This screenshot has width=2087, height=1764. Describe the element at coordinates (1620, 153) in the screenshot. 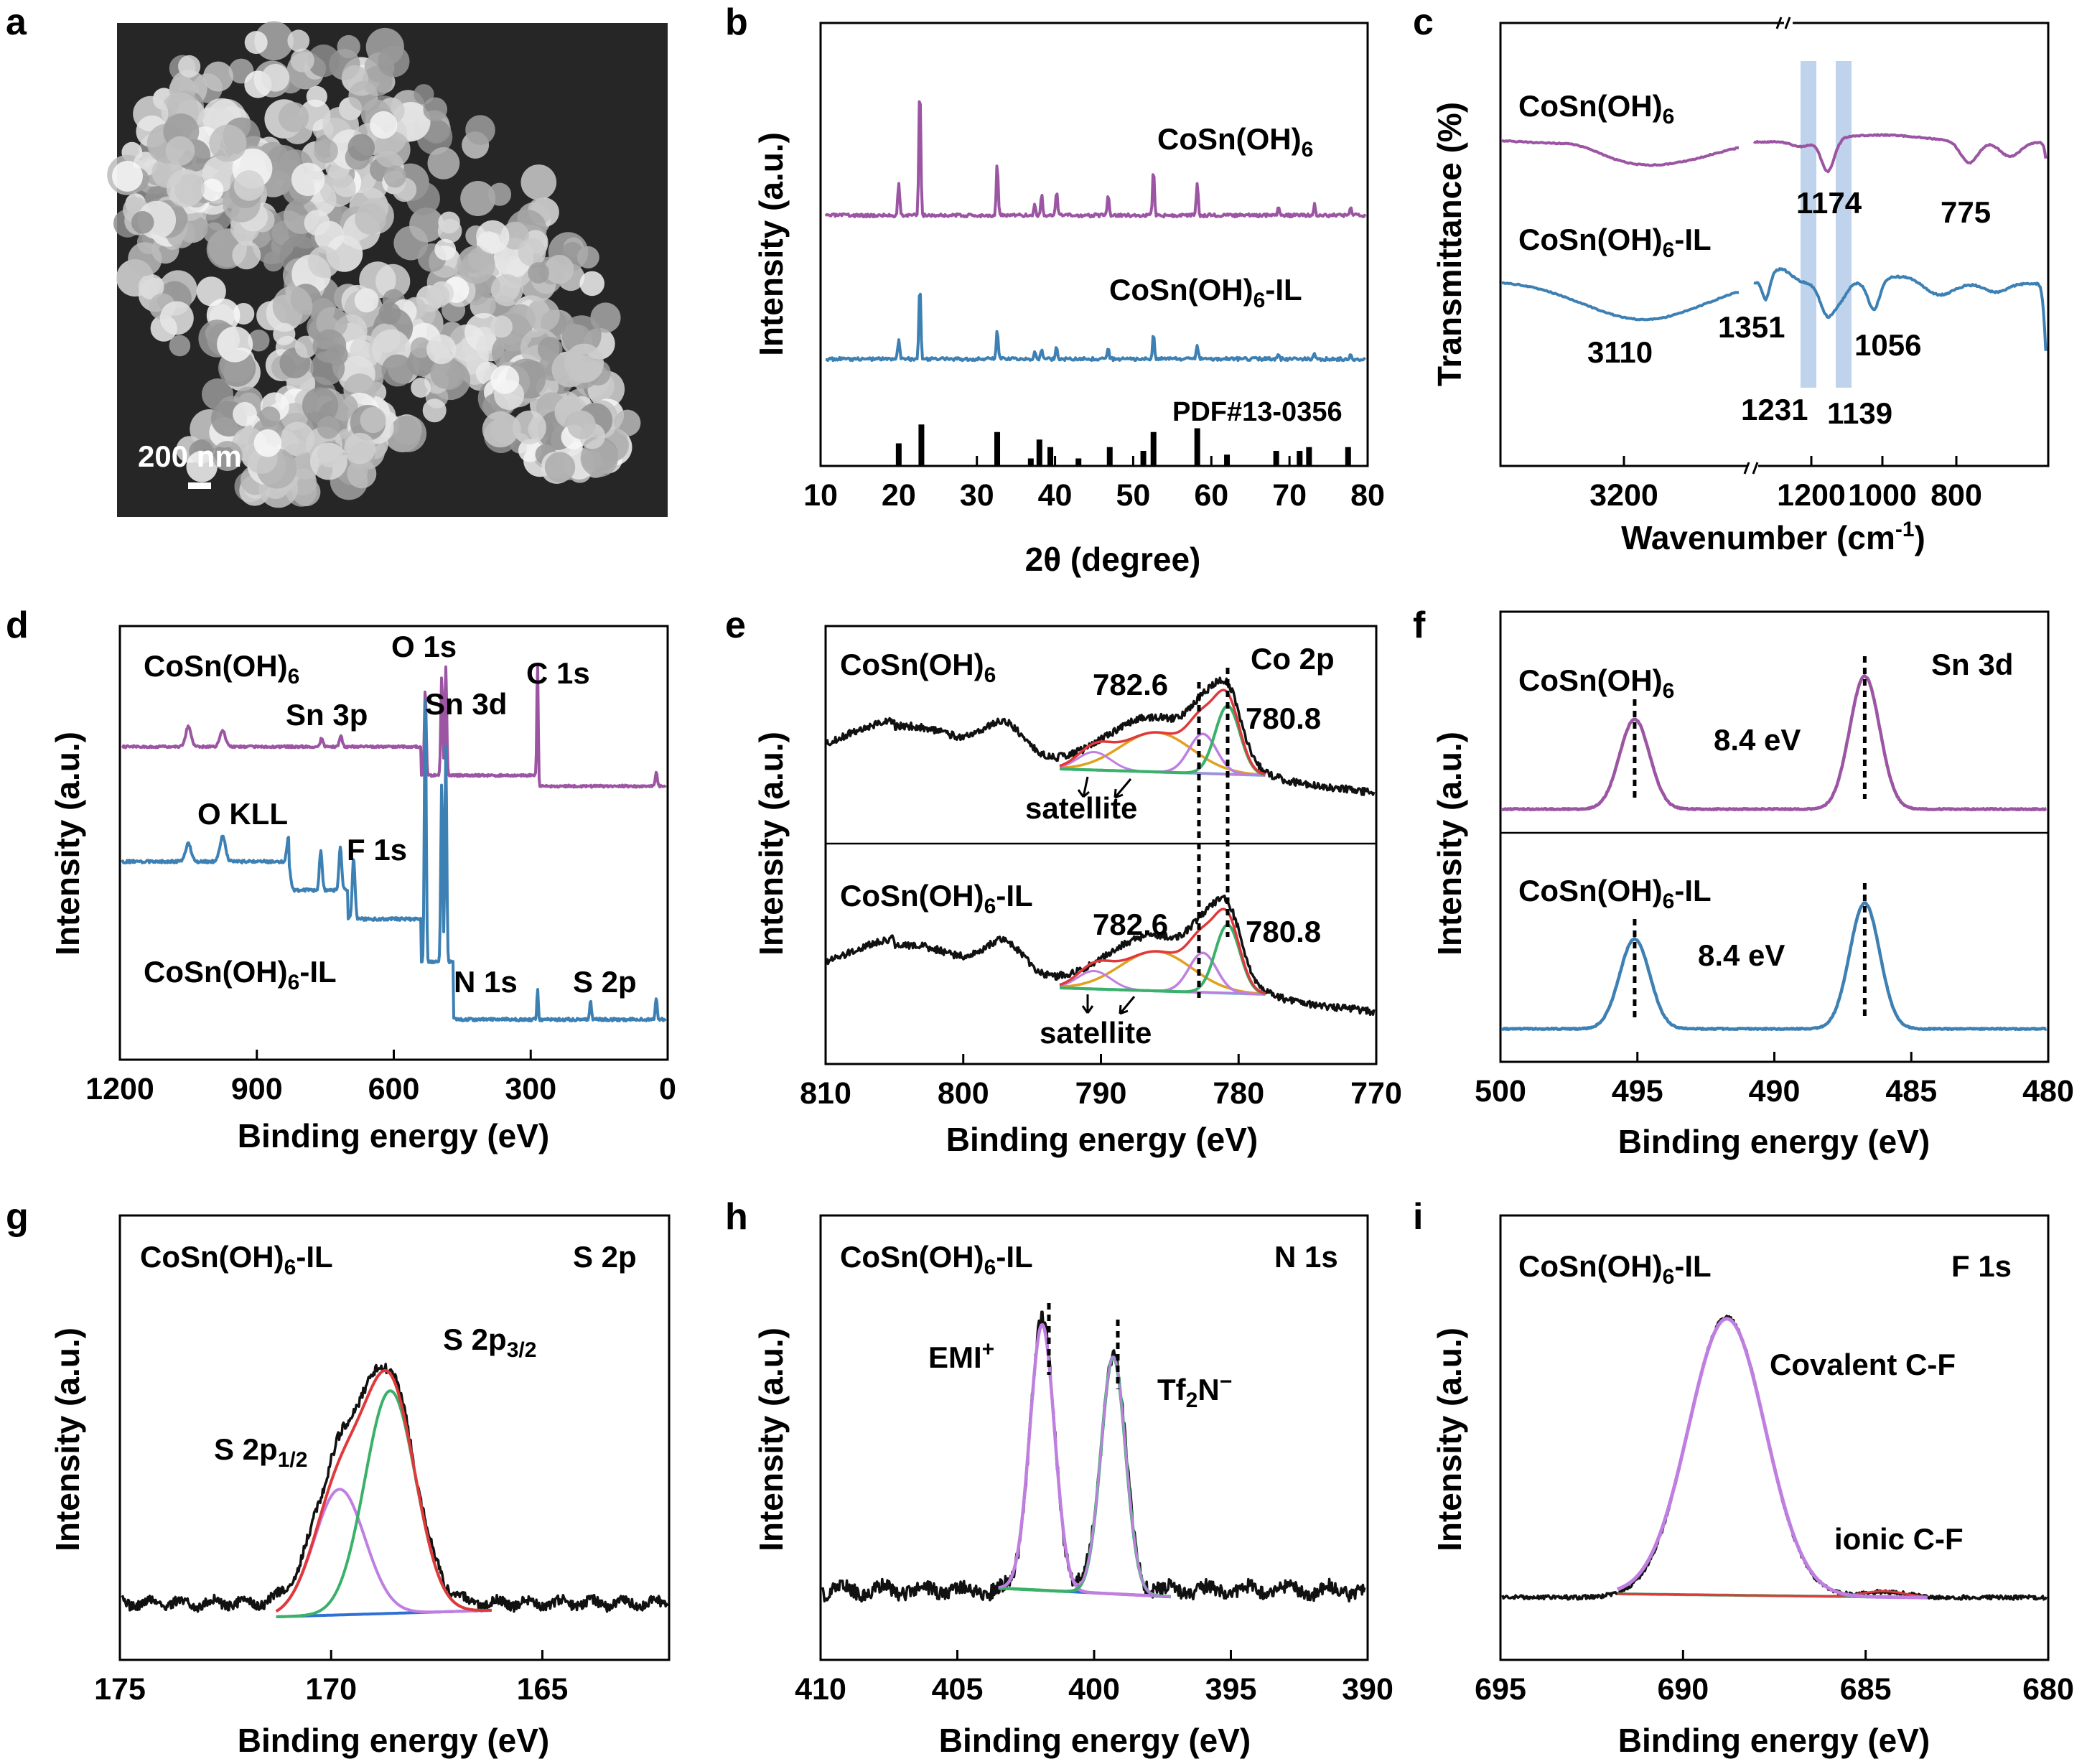

I see `c-line-1a` at that location.